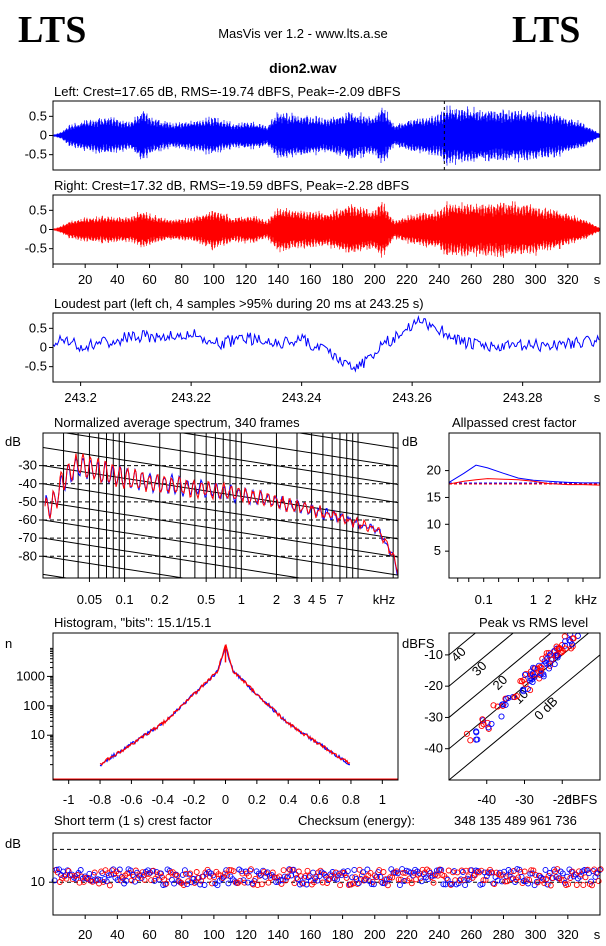  Describe the element at coordinates (225, 705) in the screenshot. I see `histogram-trace-right` at that location.